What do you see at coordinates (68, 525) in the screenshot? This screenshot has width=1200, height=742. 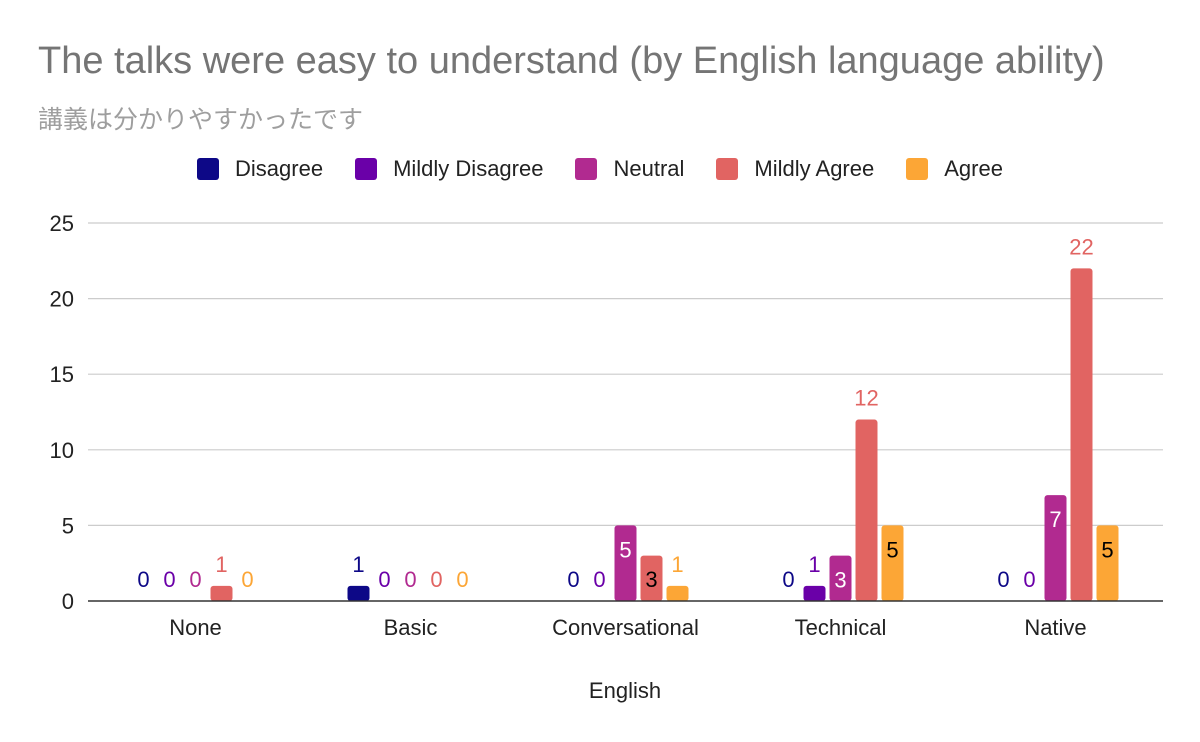 I see `y-tick-label: 5` at bounding box center [68, 525].